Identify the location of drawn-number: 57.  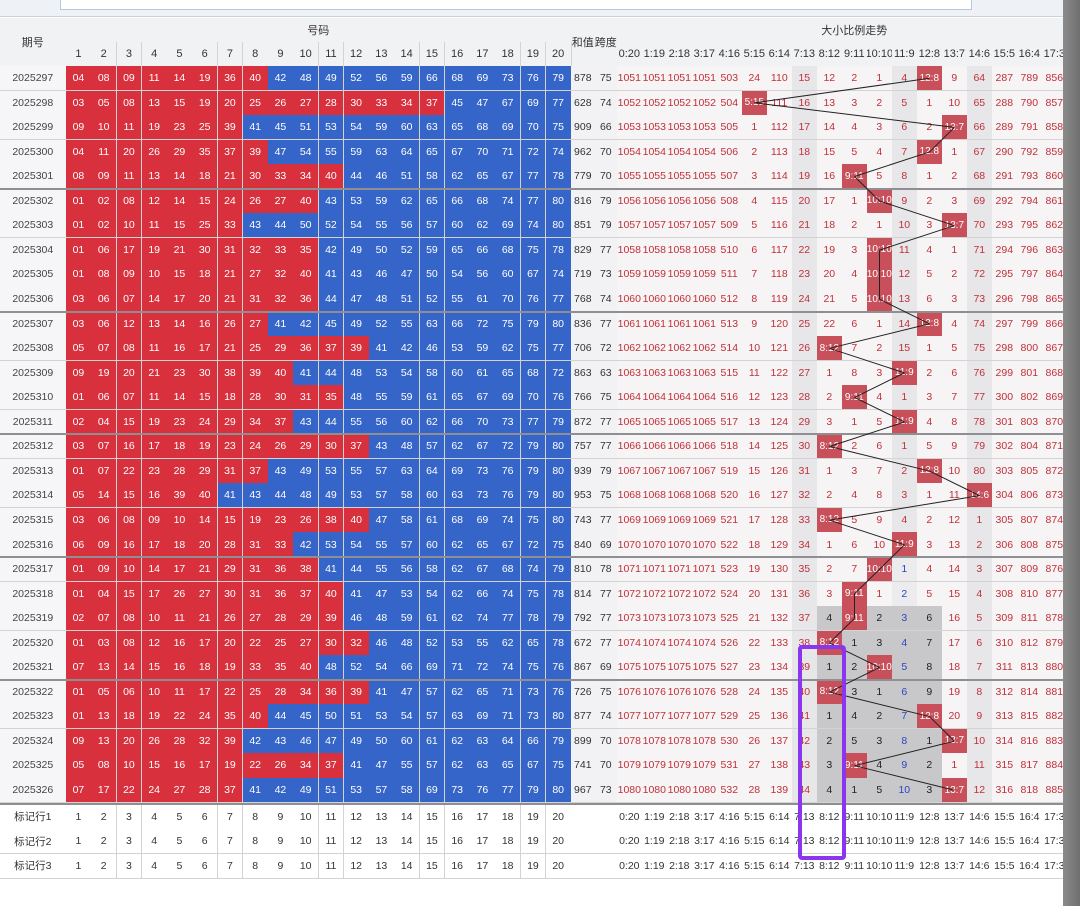
(432, 692).